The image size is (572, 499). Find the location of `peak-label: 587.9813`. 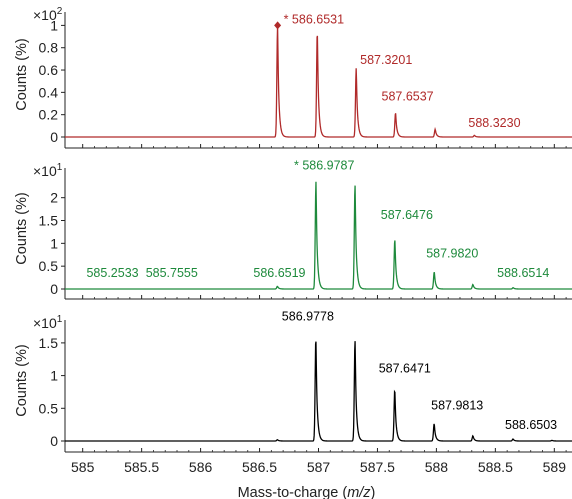

peak-label: 587.9813 is located at coordinates (457, 405).